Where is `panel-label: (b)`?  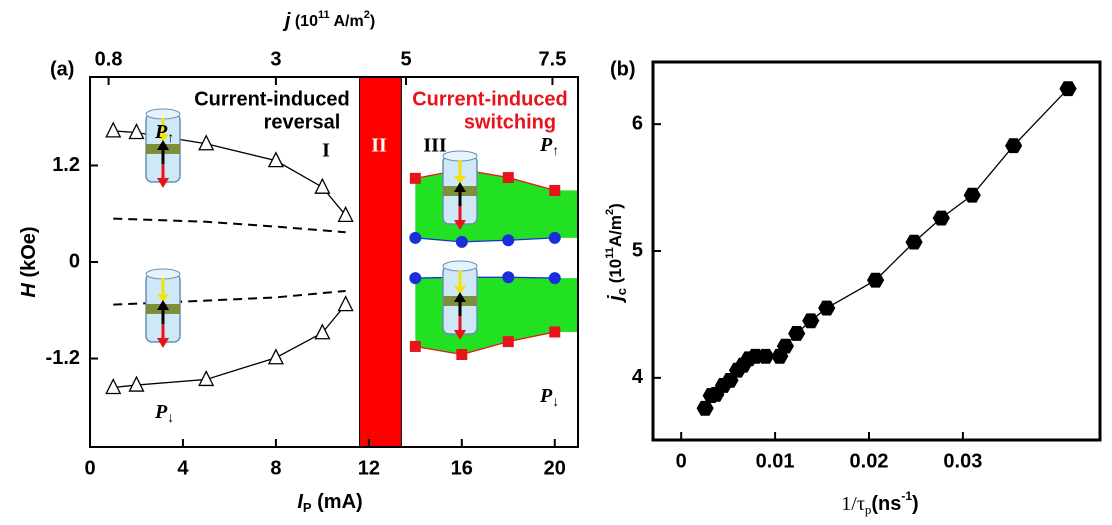 panel-label: (b) is located at coordinates (623, 69).